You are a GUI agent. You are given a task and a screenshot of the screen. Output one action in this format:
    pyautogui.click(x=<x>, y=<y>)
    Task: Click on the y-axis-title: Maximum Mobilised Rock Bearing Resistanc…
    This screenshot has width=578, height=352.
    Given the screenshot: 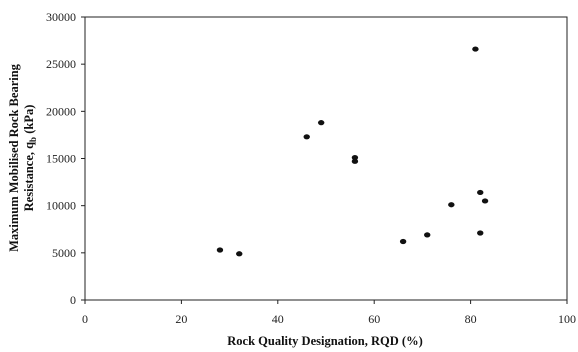 What is the action you would take?
    pyautogui.click(x=22, y=157)
    